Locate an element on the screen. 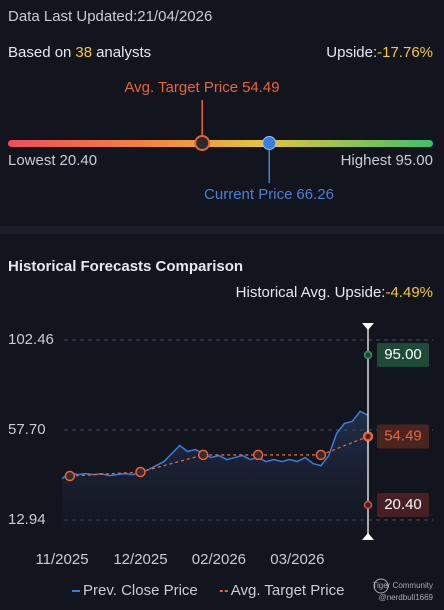  chart-subtitle: Historical Avg. Upside:-4.49% is located at coordinates (334, 292).